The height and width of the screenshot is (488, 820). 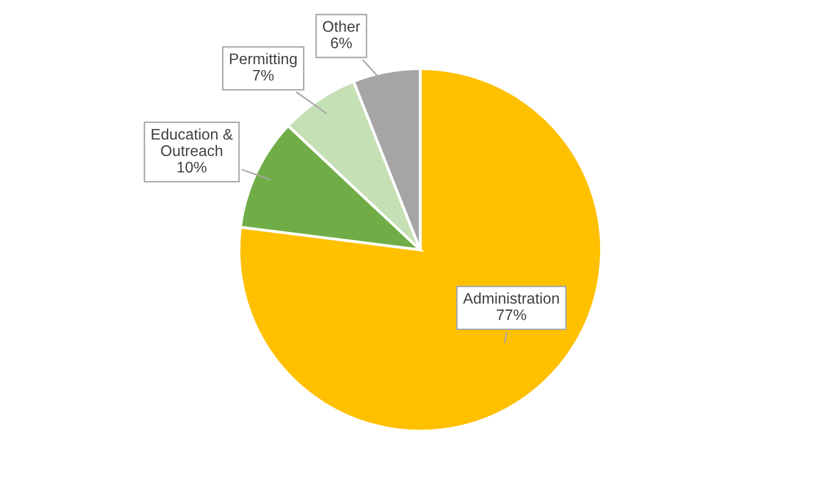 What do you see at coordinates (192, 142) in the screenshot?
I see `slice-label: Education & Outreach` at bounding box center [192, 142].